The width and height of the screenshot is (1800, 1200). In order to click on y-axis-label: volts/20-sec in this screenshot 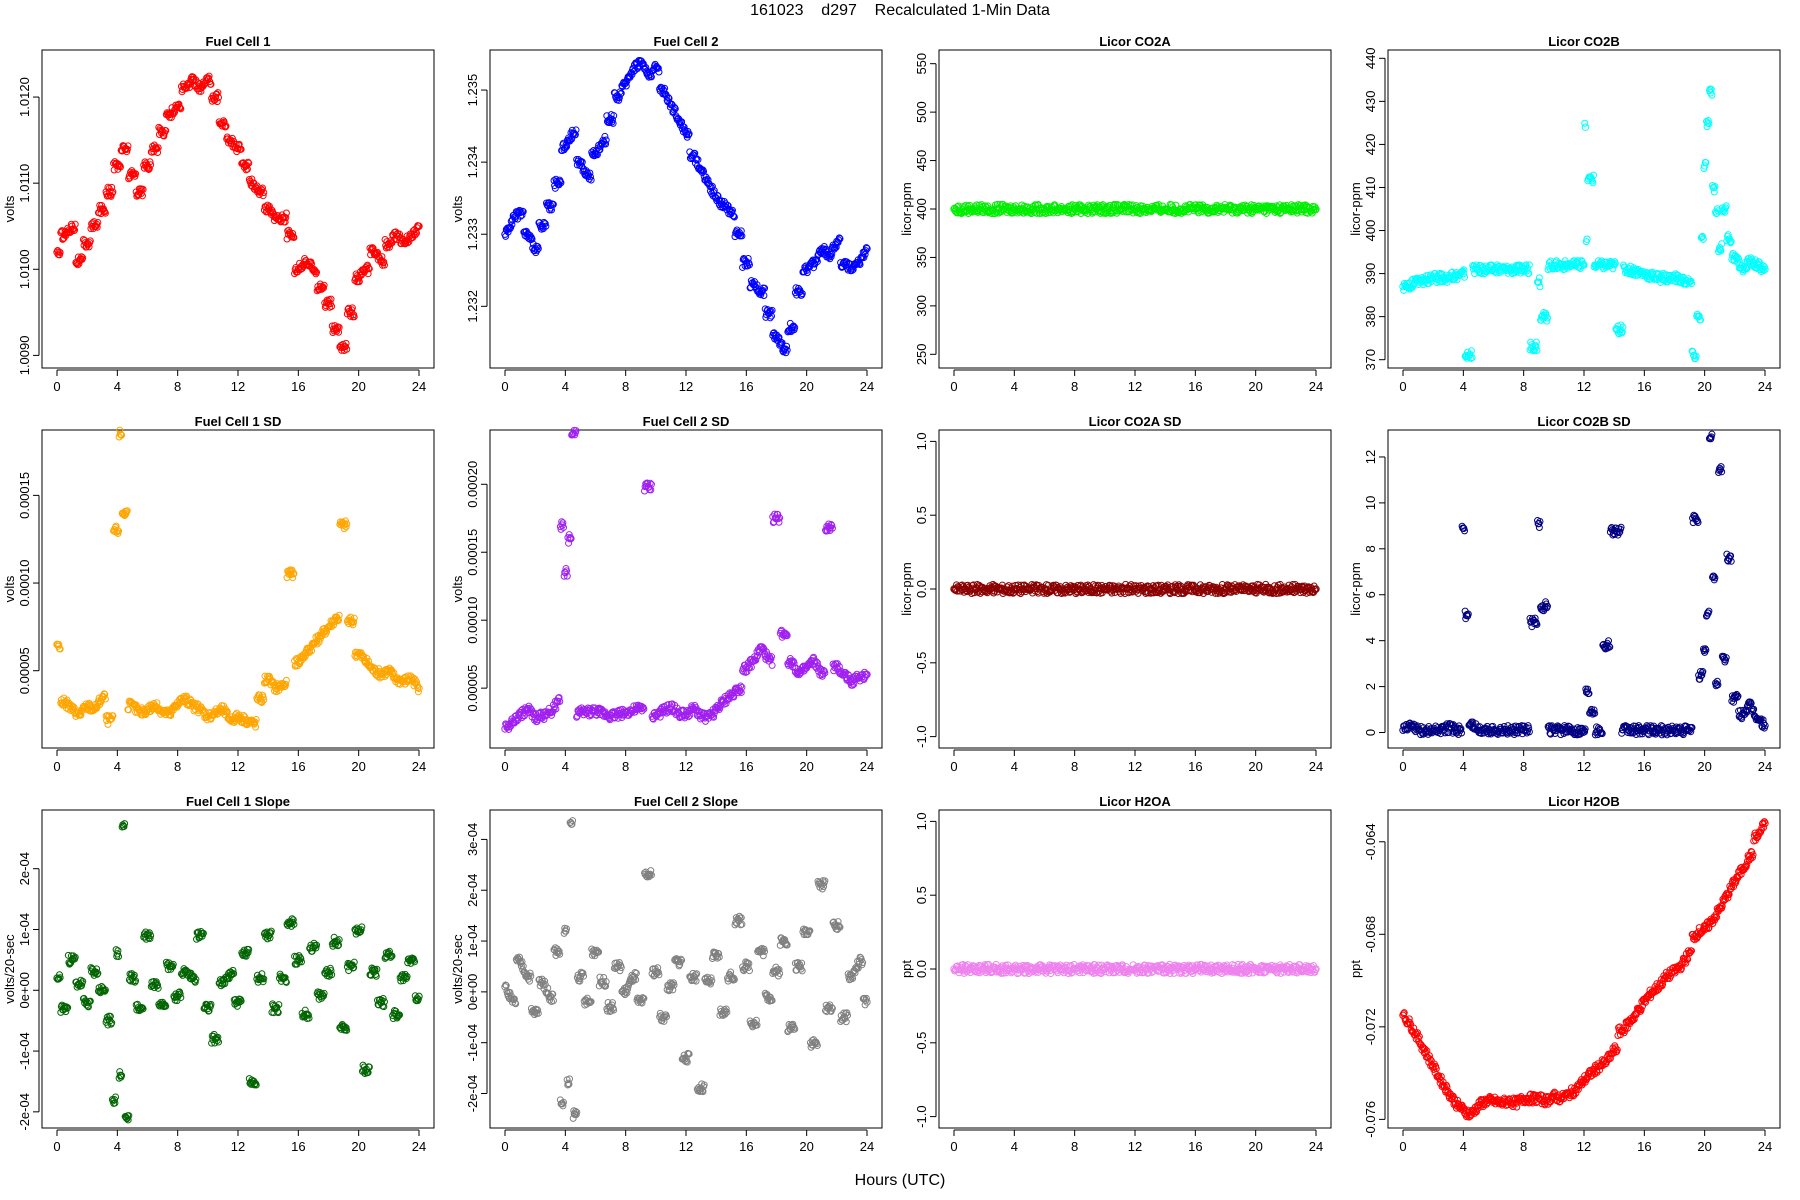, I will do `click(9, 969)`.